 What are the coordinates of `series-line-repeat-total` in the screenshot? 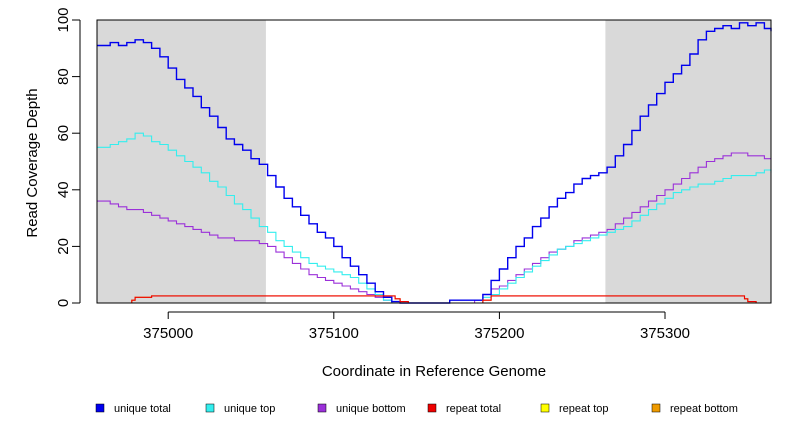 It's located at (434, 299).